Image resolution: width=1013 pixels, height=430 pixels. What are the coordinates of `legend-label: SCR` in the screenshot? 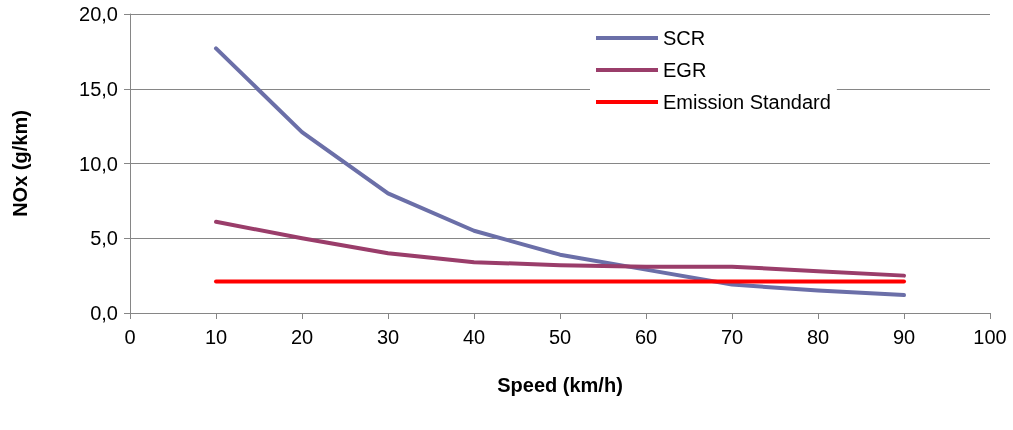 It's located at (684, 38).